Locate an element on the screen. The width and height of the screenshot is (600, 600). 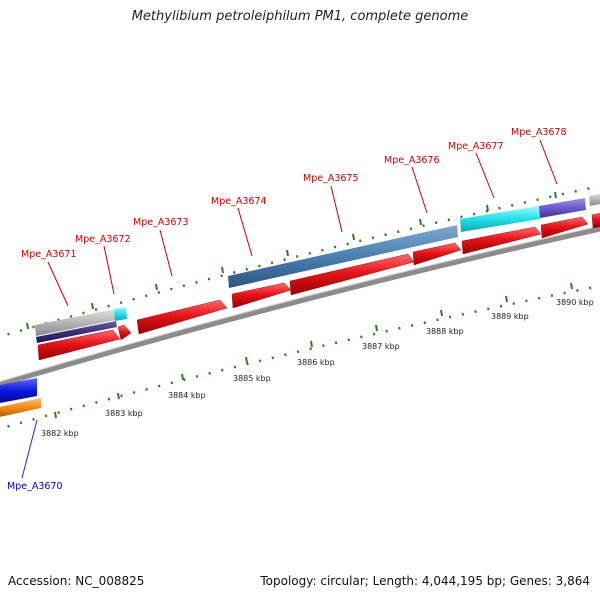
feature-steelblue-Mpe_A3674 is located at coordinates (343, 256).